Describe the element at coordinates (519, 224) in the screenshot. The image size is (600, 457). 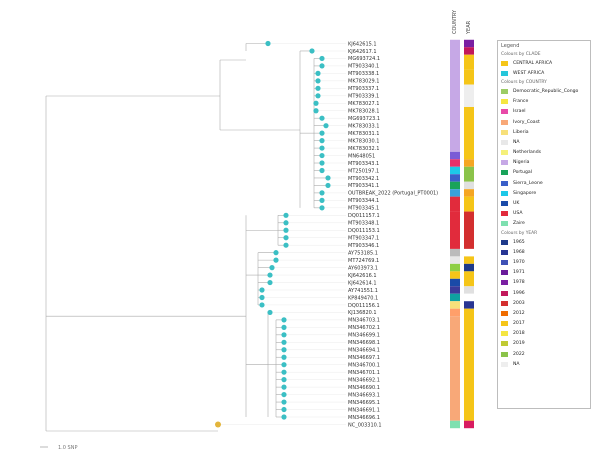
I see `legend-item-label: Zaire` at that location.